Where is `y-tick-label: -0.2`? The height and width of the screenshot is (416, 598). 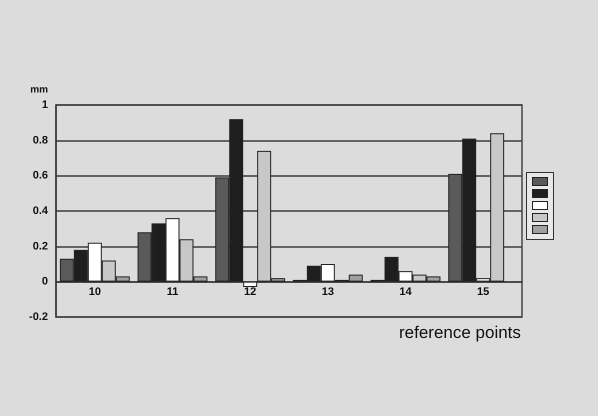
y-tick-label: -0.2 is located at coordinates (38, 317).